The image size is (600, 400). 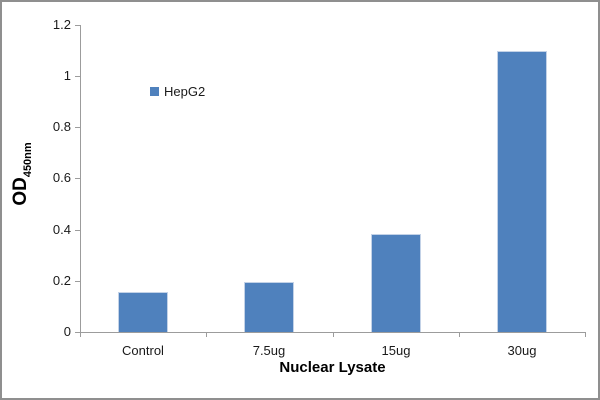 I want to click on bar-15ug, so click(x=396, y=283).